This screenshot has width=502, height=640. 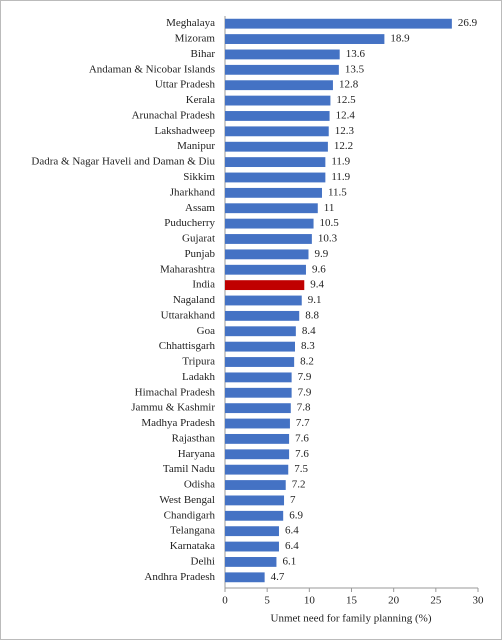 What do you see at coordinates (337, 192) in the screenshot?
I see `value-label: 11.5` at bounding box center [337, 192].